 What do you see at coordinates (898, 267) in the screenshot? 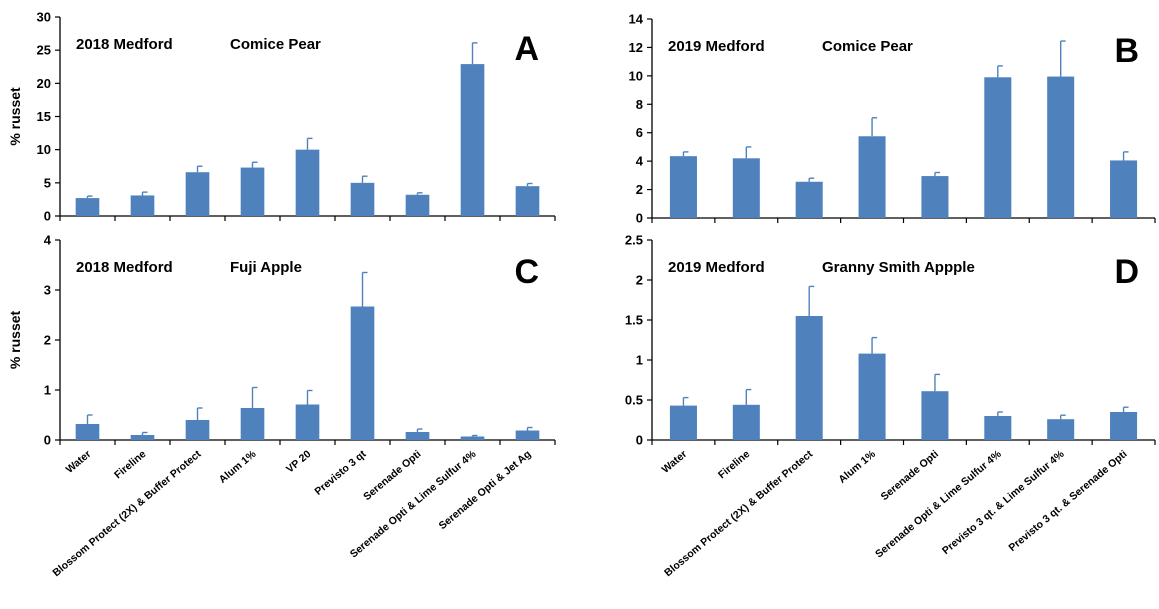
I see `chart-subtitle: Granny Smith Appple` at bounding box center [898, 267].